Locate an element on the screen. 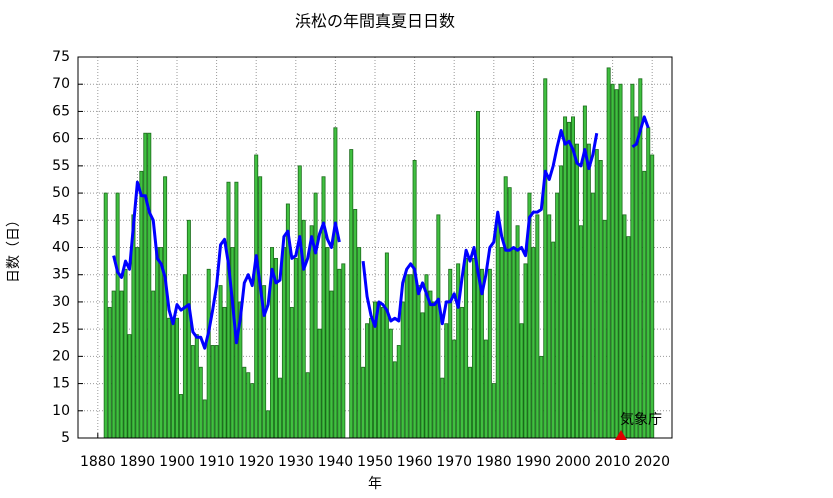 Image resolution: width=833 pixels, height=498 pixels. x-tick-label: 1980 is located at coordinates (494, 462).